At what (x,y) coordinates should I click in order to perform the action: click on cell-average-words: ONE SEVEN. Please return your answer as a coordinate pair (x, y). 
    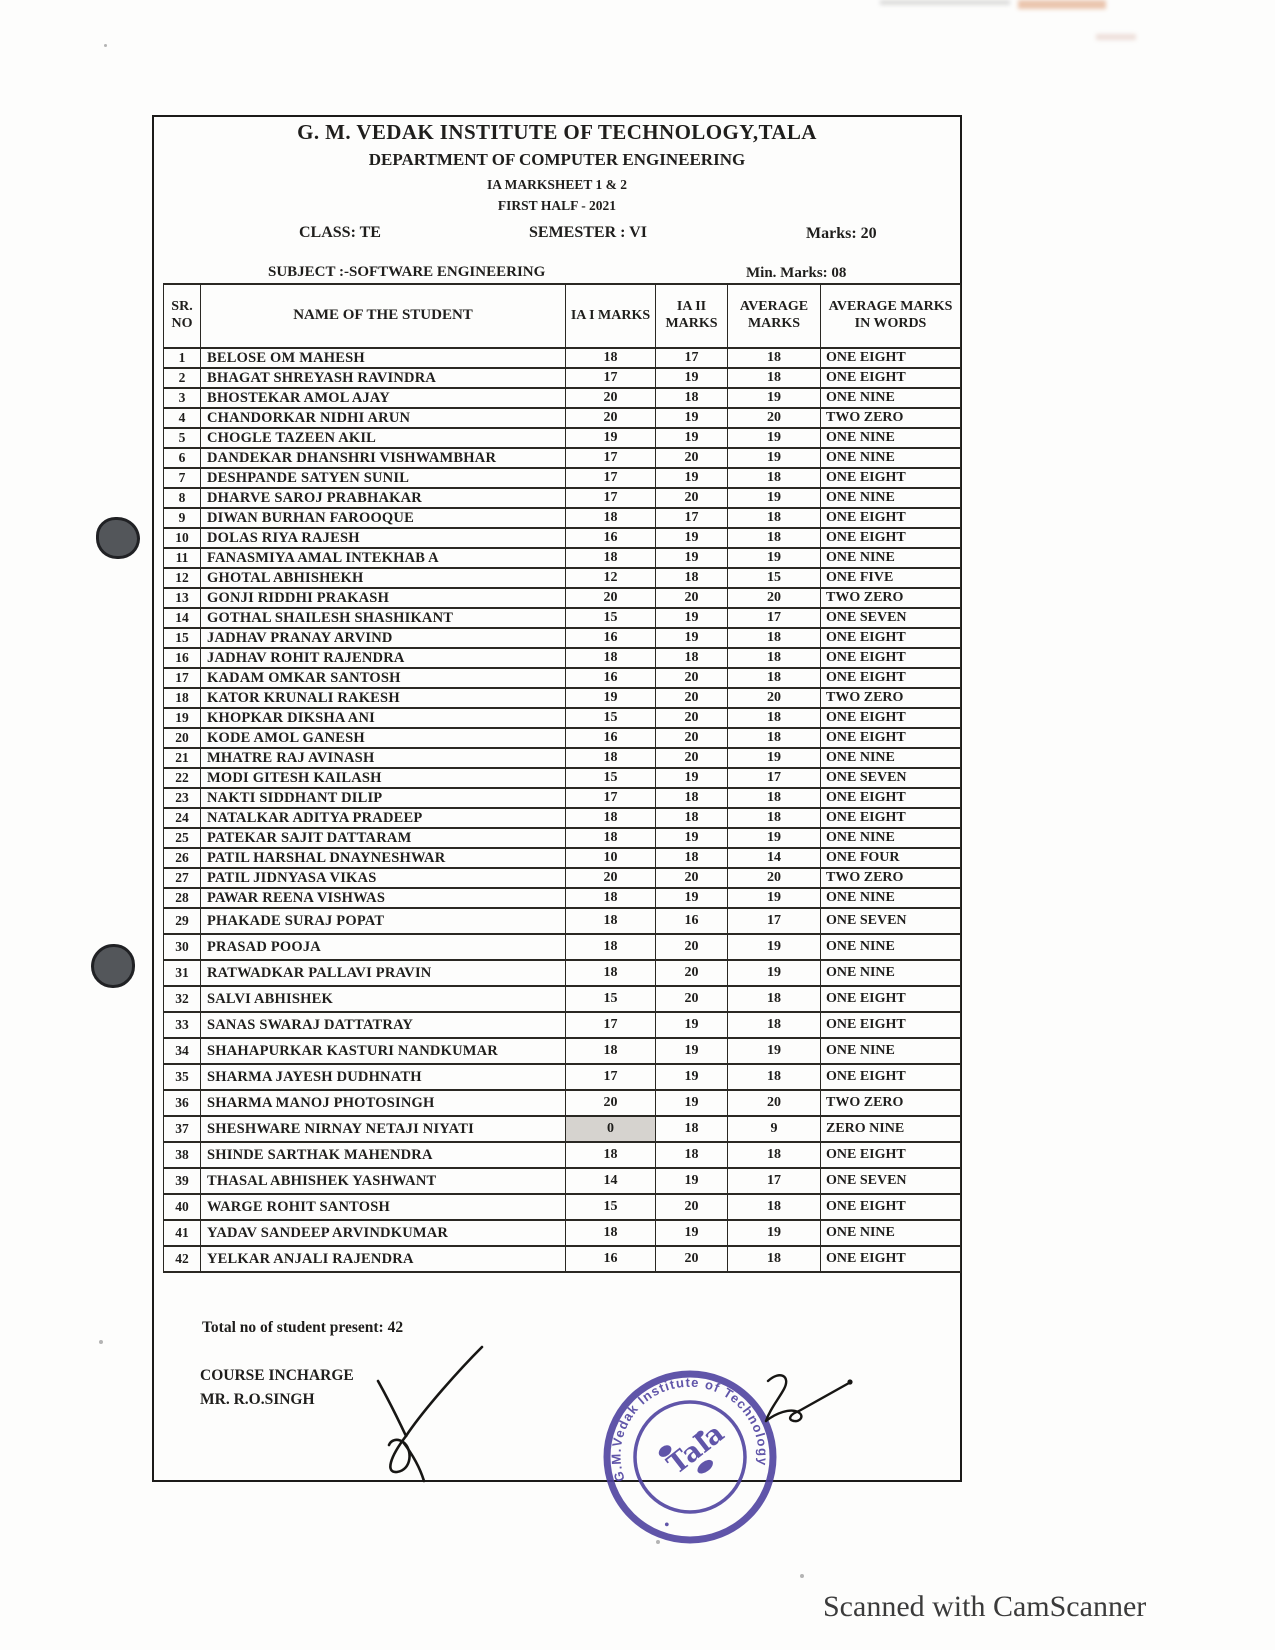
    Looking at the image, I should click on (890, 778).